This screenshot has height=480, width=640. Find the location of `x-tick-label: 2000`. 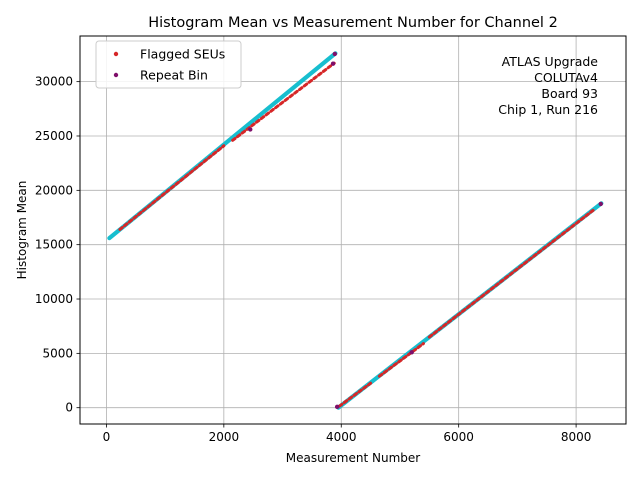

x-tick-label: 2000 is located at coordinates (224, 437).